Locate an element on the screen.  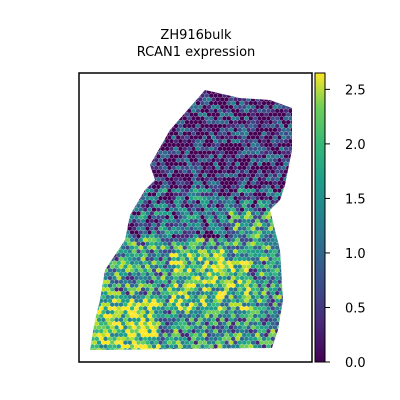
colorbar-ticks: 0.00.51.01.52.02.5 is located at coordinates (345, 227).